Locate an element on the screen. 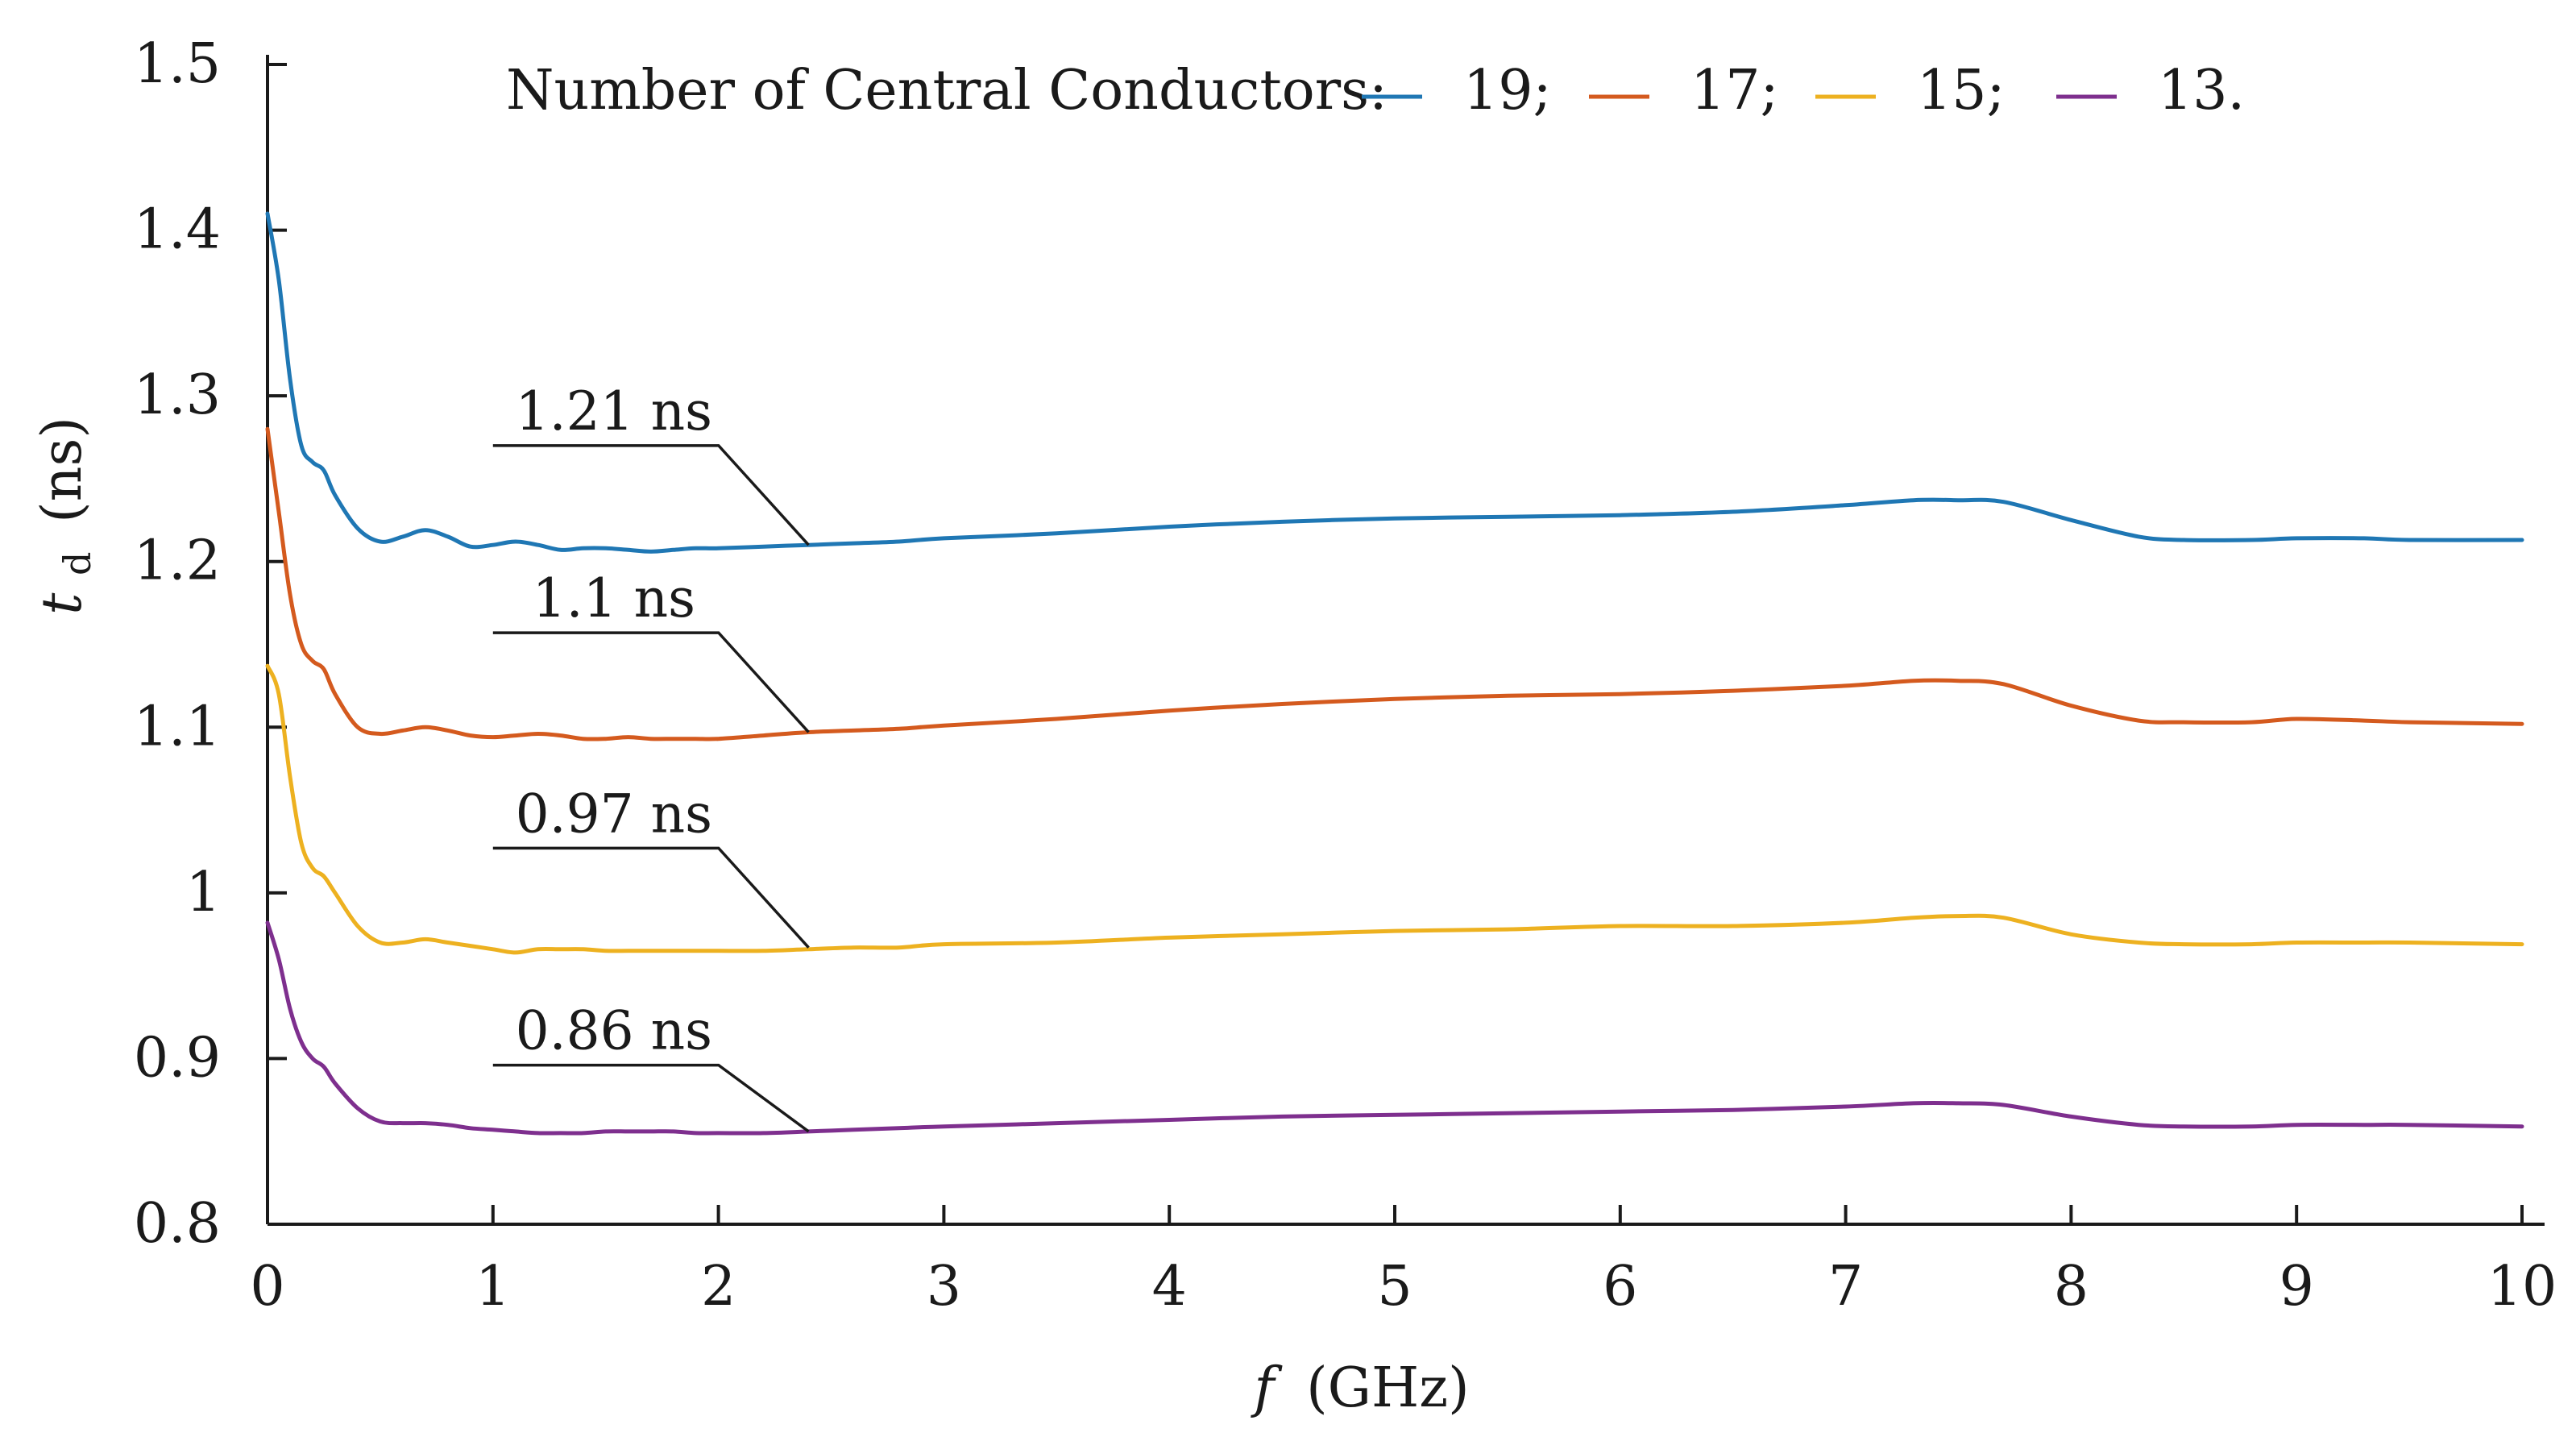 This screenshot has height=1437, width=2576. y-tick-label: 1.3 is located at coordinates (177, 395).